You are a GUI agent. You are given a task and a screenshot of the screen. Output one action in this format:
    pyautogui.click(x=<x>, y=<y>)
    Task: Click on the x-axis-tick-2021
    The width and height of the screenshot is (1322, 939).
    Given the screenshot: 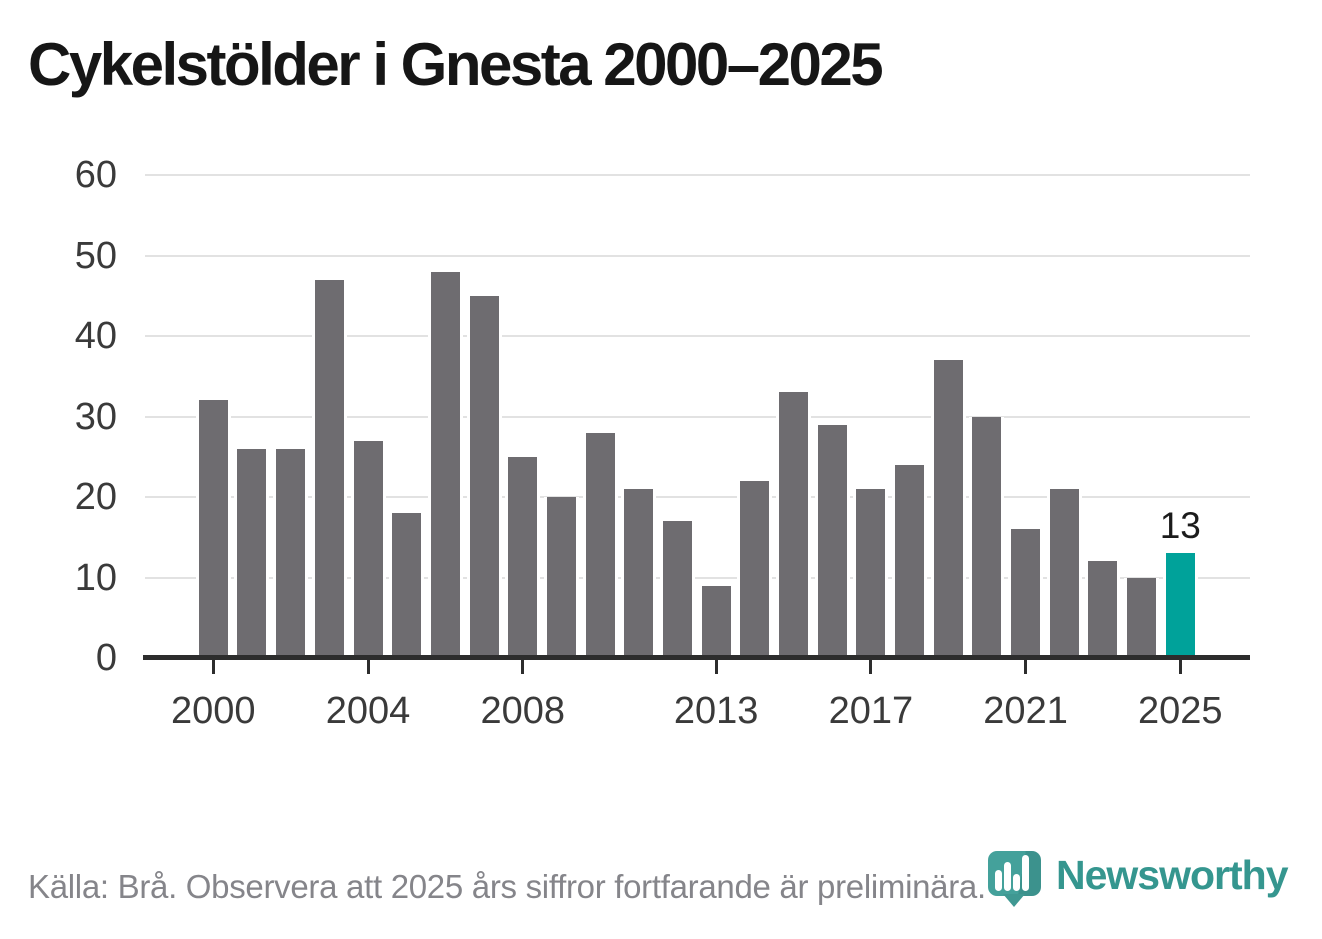 What is the action you would take?
    pyautogui.click(x=1026, y=667)
    